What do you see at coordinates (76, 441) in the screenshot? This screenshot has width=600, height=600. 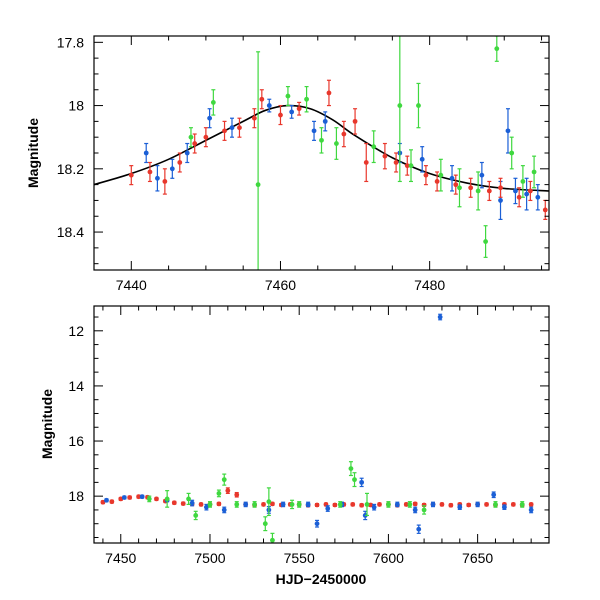 I see `bottom-y-tick-label: 16` at bounding box center [76, 441].